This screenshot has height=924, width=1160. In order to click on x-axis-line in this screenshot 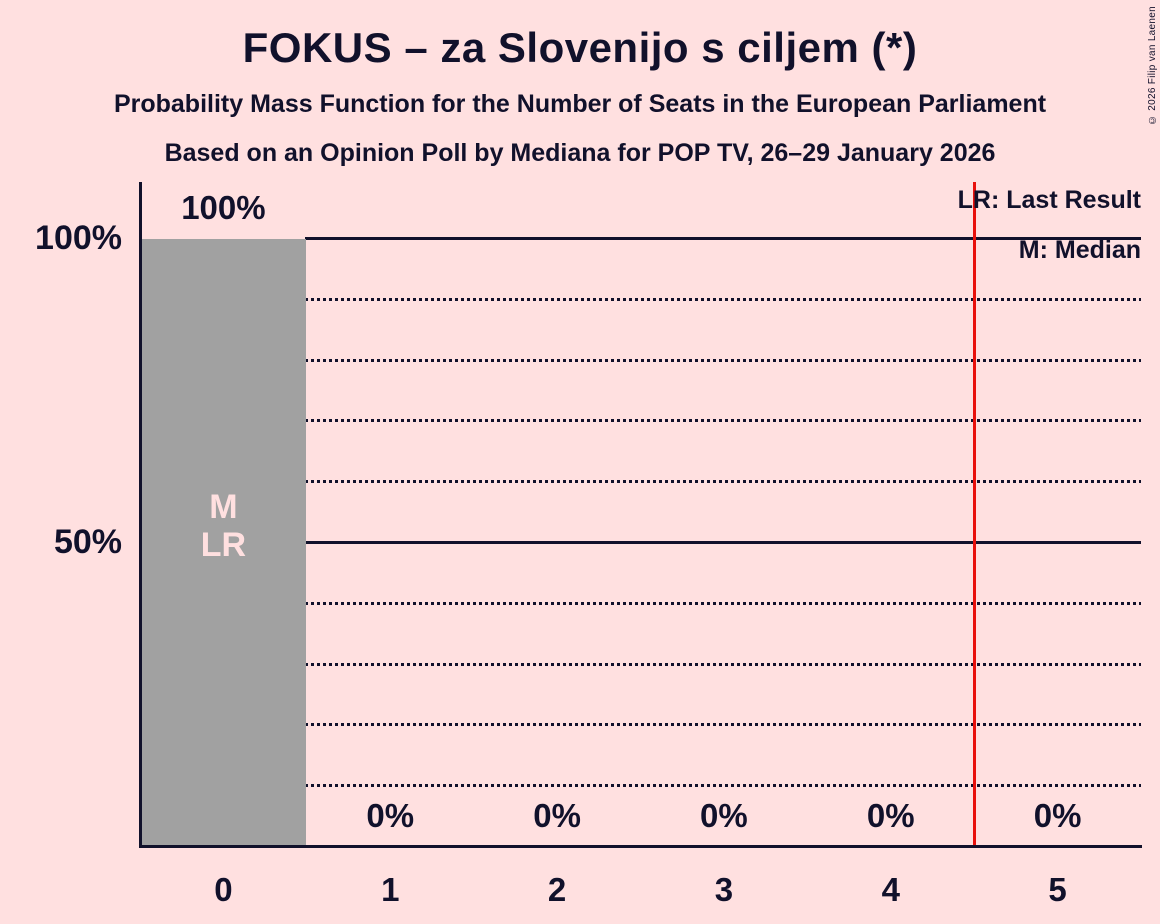, I will do `click(640, 846)`.